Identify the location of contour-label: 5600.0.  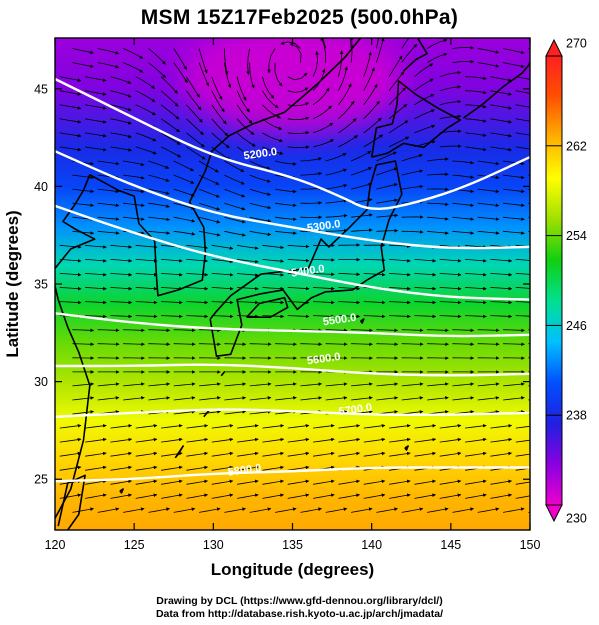
(323, 359).